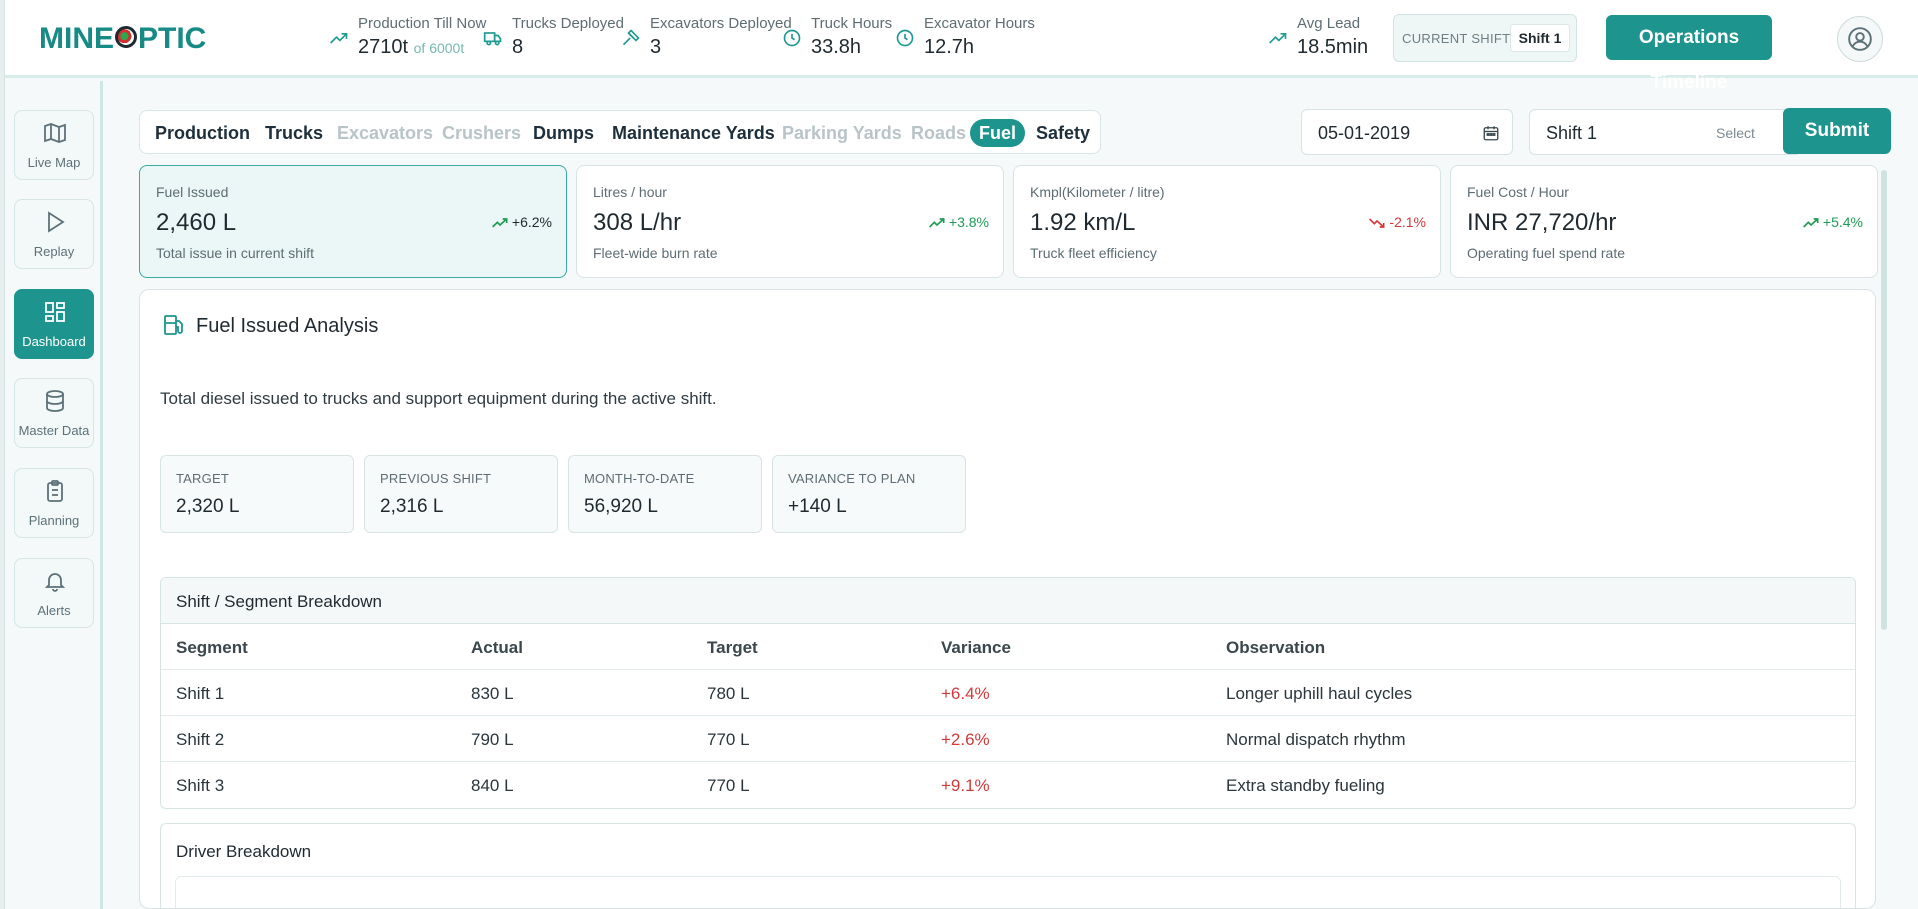 The width and height of the screenshot is (1918, 909). I want to click on kpi-trend: -2.1%, so click(1397, 222).